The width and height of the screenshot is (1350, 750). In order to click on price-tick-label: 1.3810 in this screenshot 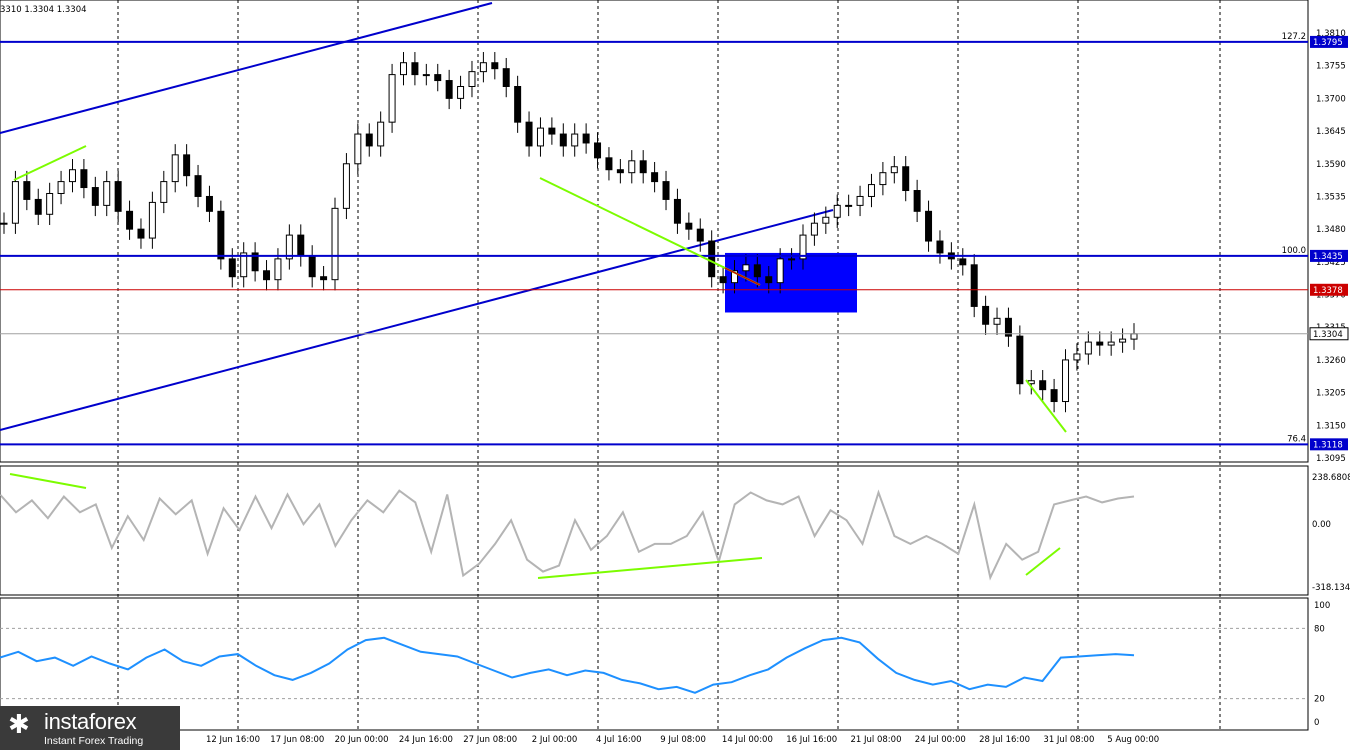, I will do `click(1331, 34)`.